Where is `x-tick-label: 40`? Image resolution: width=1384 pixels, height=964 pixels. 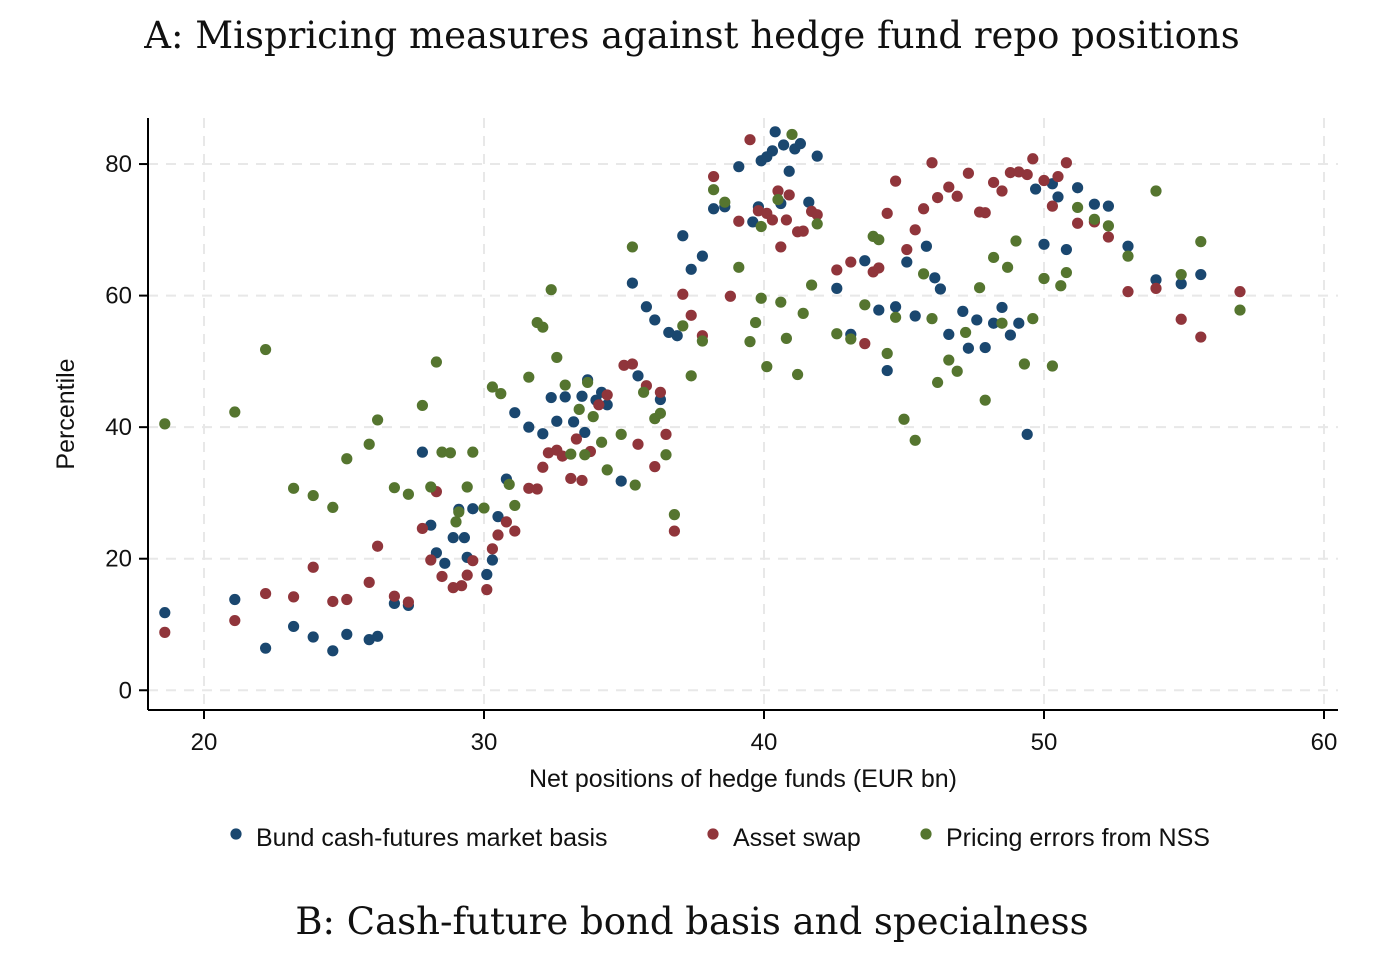
x-tick-label: 40 is located at coordinates (764, 742).